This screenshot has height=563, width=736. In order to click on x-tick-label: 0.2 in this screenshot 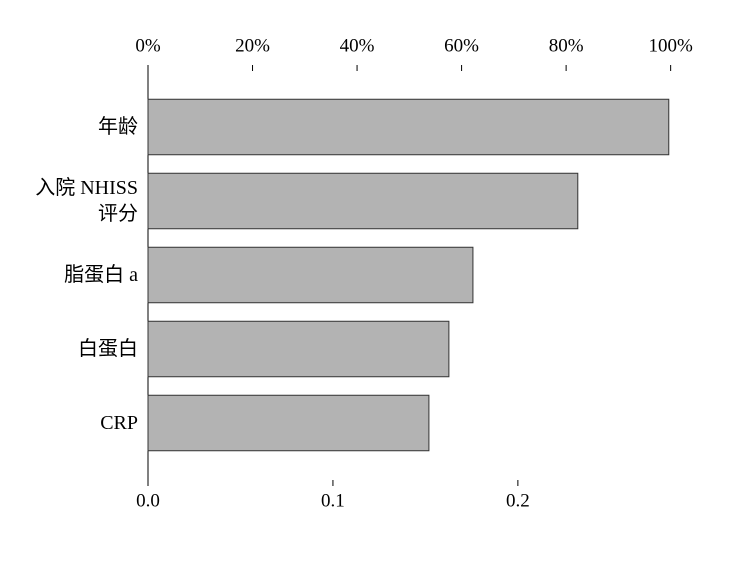, I will do `click(518, 500)`.